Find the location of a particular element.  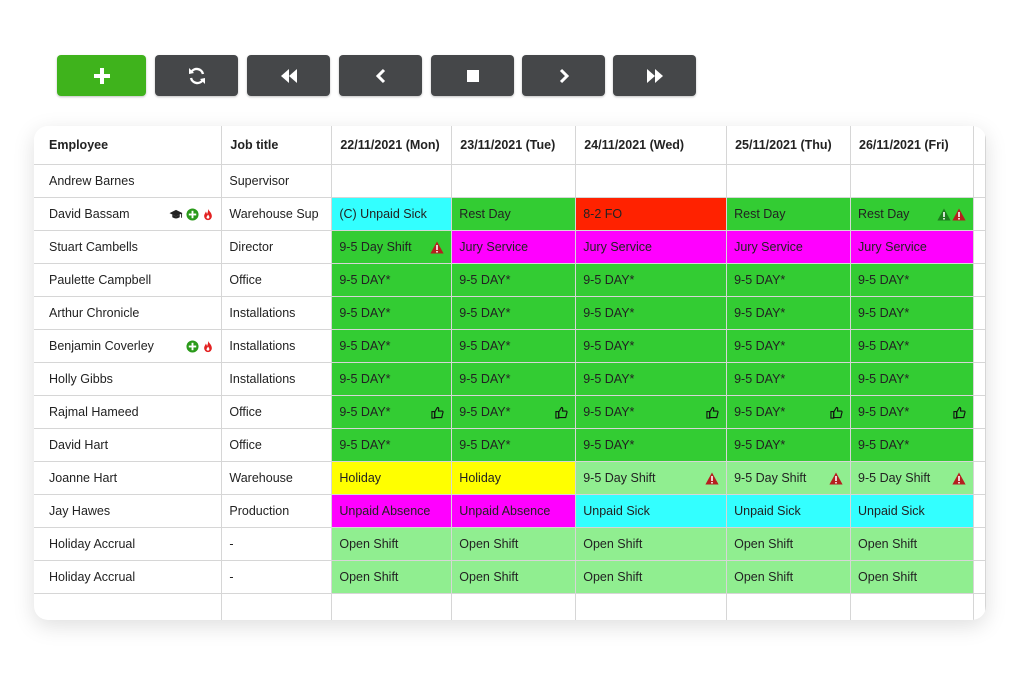

header-employee: Employee is located at coordinates (128, 145).